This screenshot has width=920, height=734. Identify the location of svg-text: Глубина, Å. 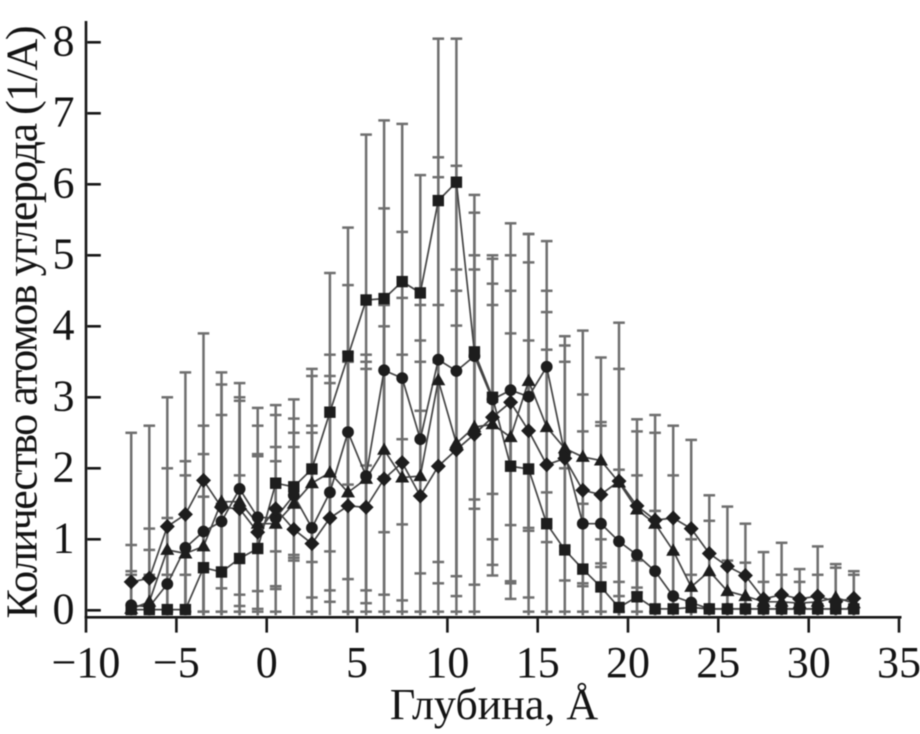
(494, 704).